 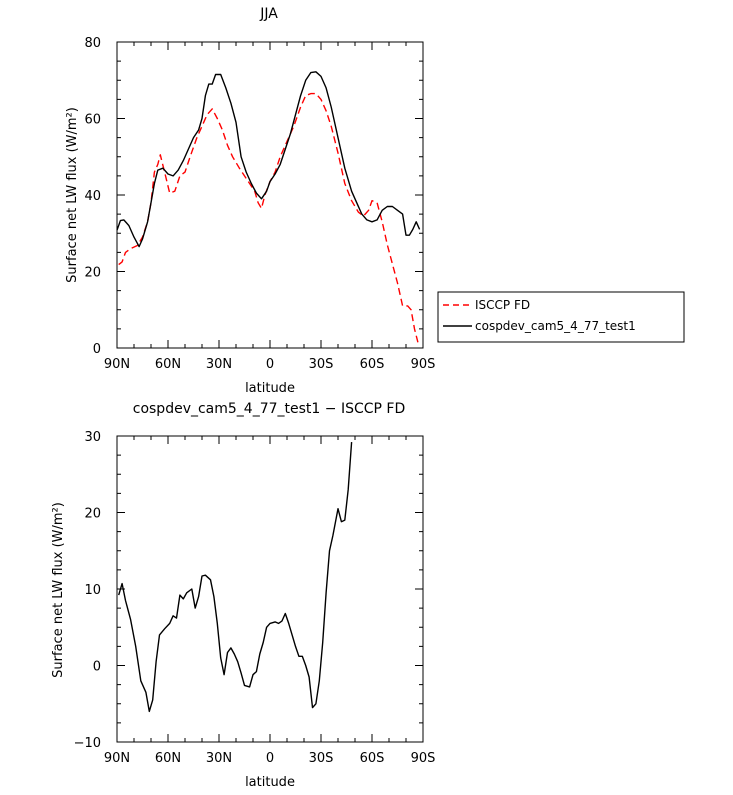 What do you see at coordinates (92, 514) in the screenshot?
I see `bottom-y-tick-label: 20` at bounding box center [92, 514].